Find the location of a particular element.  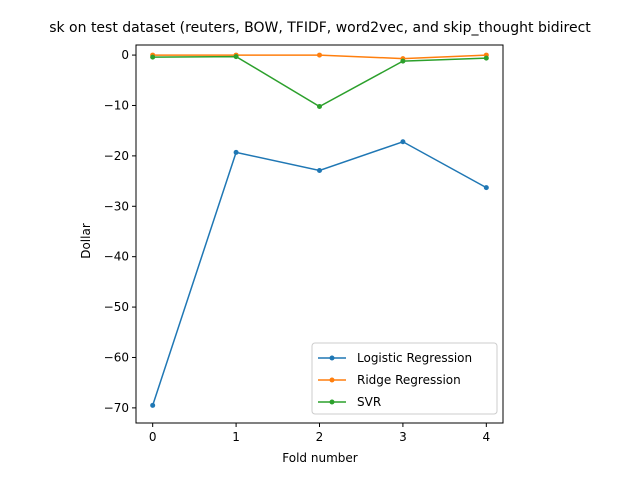

x-axis-label: Fold number is located at coordinates (319, 458).